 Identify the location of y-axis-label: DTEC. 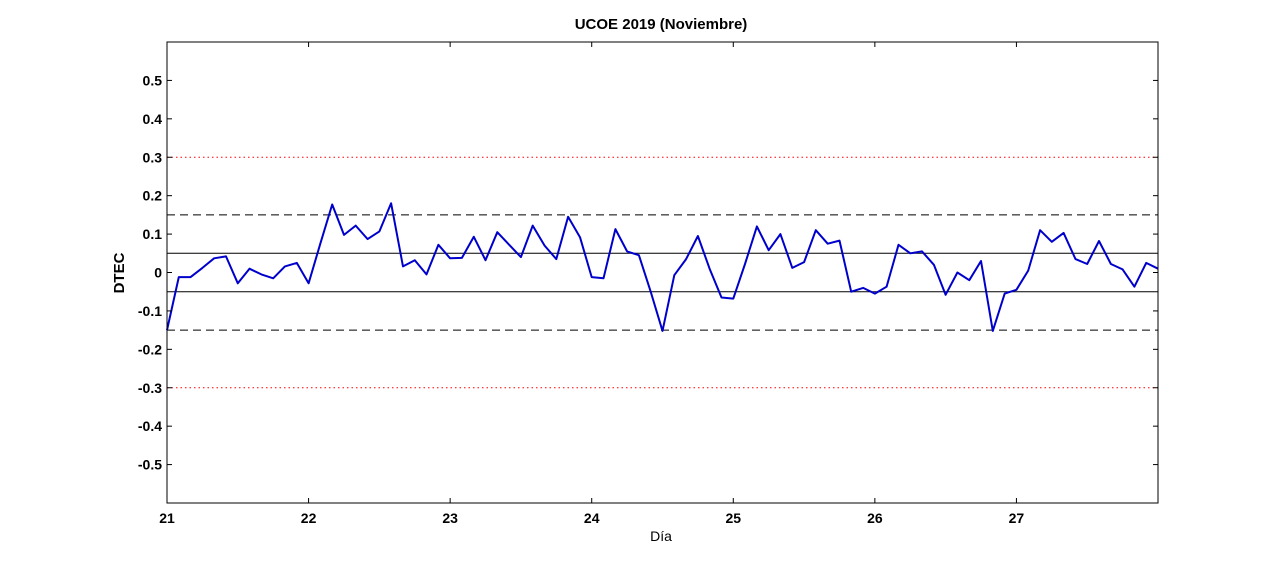
(119, 272).